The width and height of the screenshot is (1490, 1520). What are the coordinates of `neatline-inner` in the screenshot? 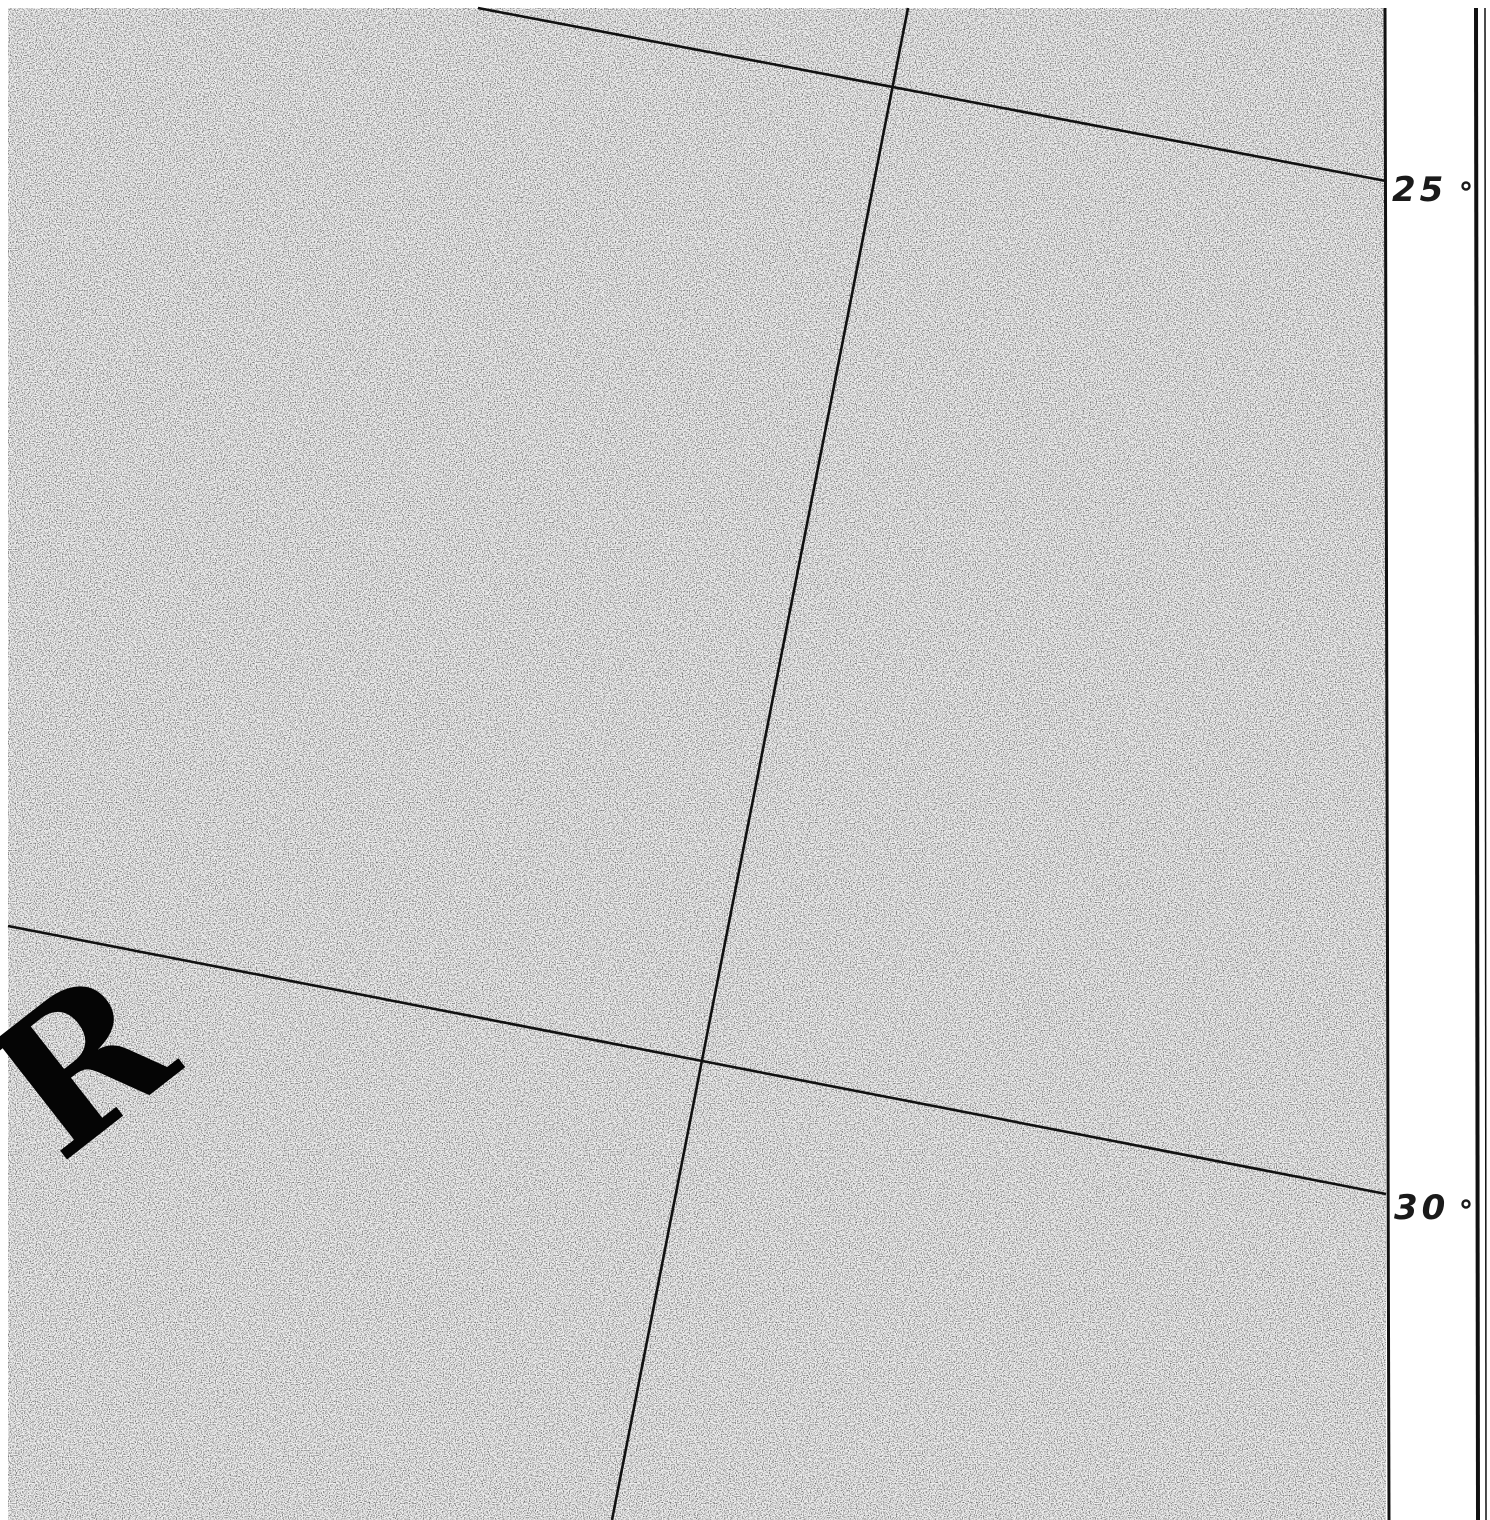 It's located at (1387, 763).